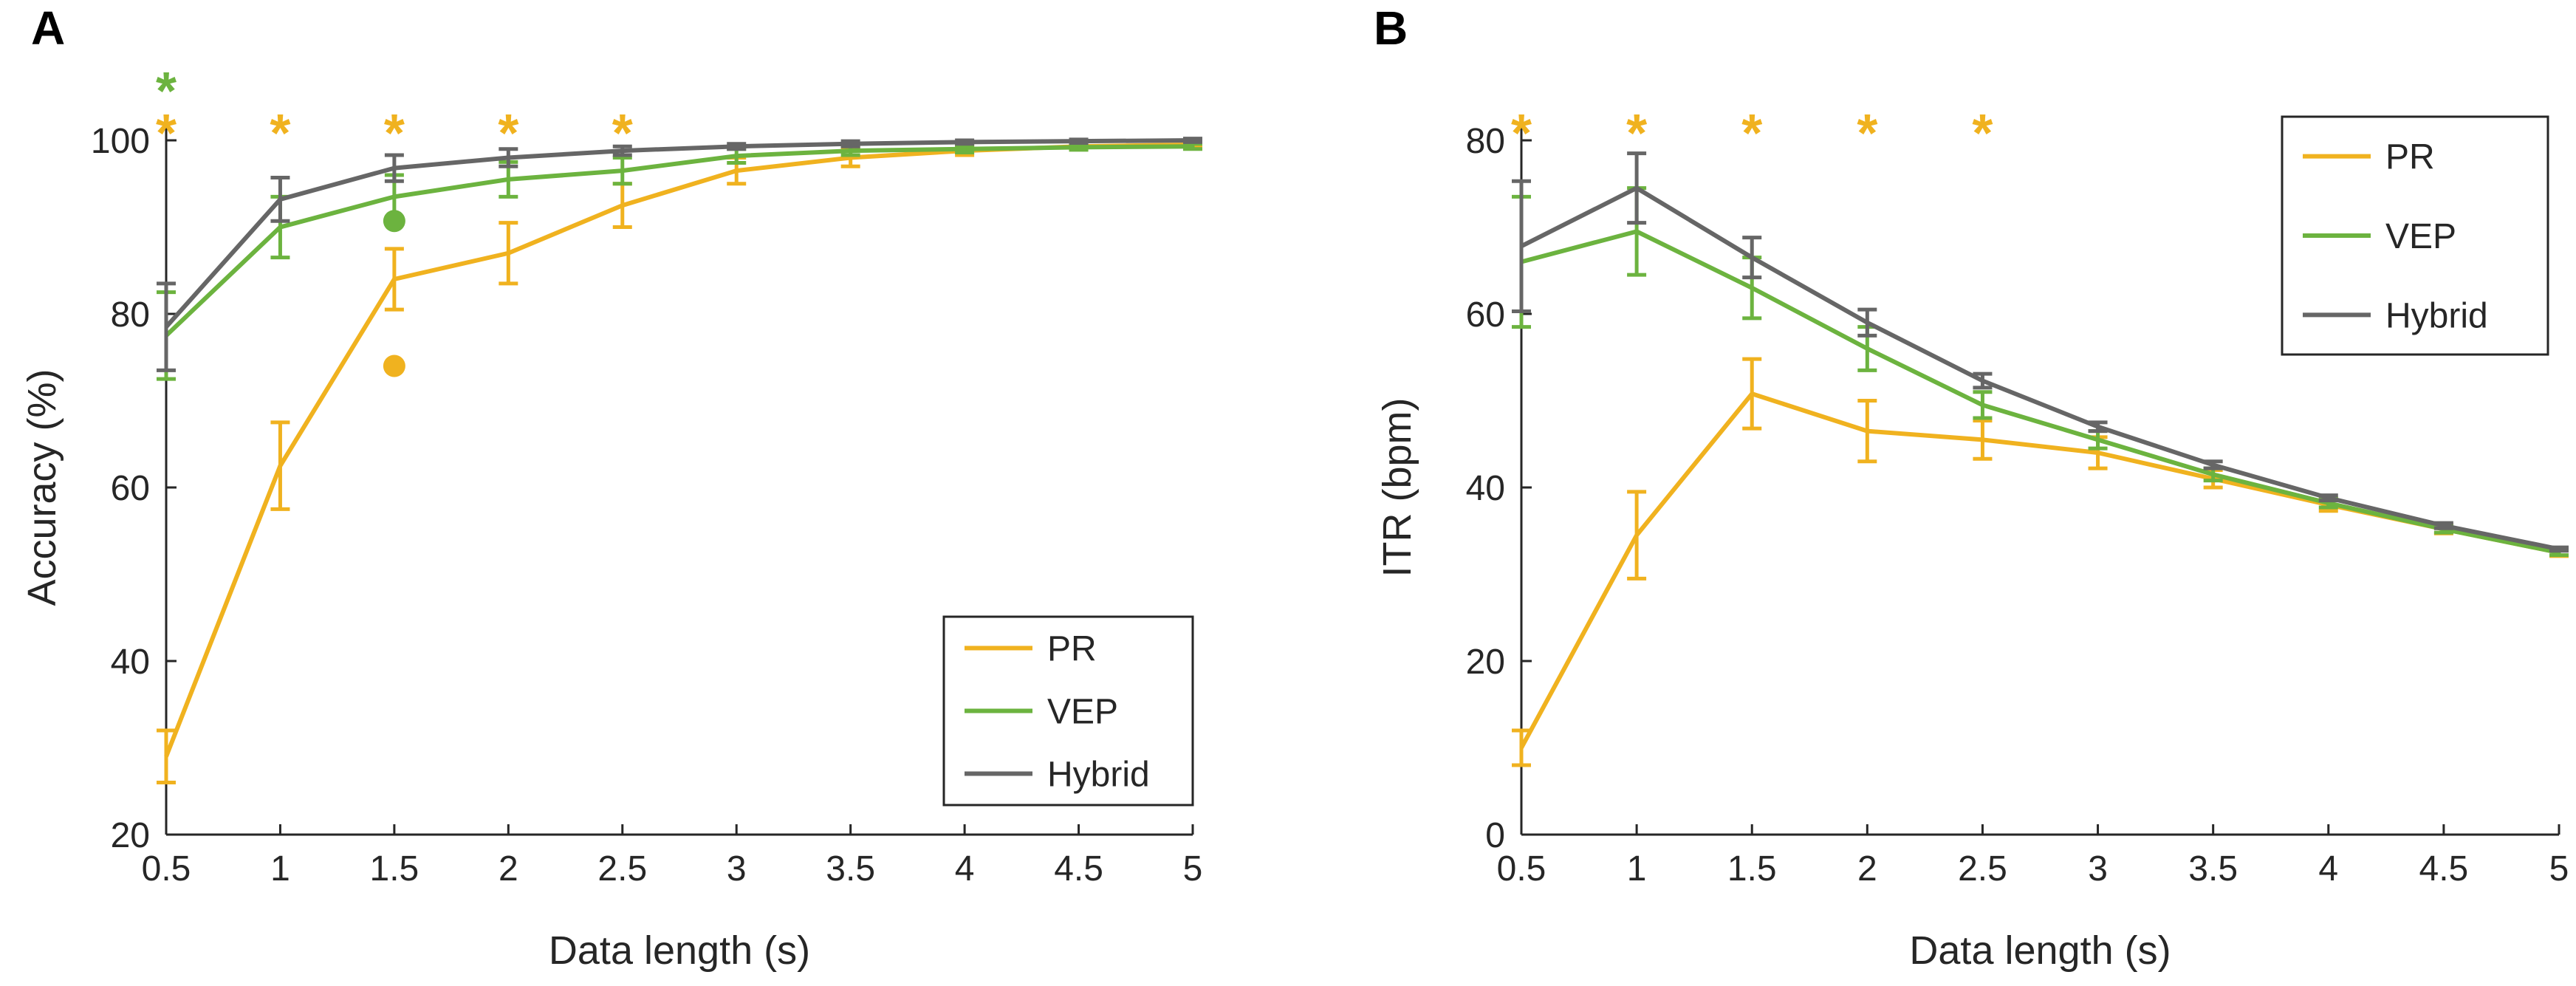  What do you see at coordinates (120, 141) in the screenshot?
I see `y-tick-label: 100` at bounding box center [120, 141].